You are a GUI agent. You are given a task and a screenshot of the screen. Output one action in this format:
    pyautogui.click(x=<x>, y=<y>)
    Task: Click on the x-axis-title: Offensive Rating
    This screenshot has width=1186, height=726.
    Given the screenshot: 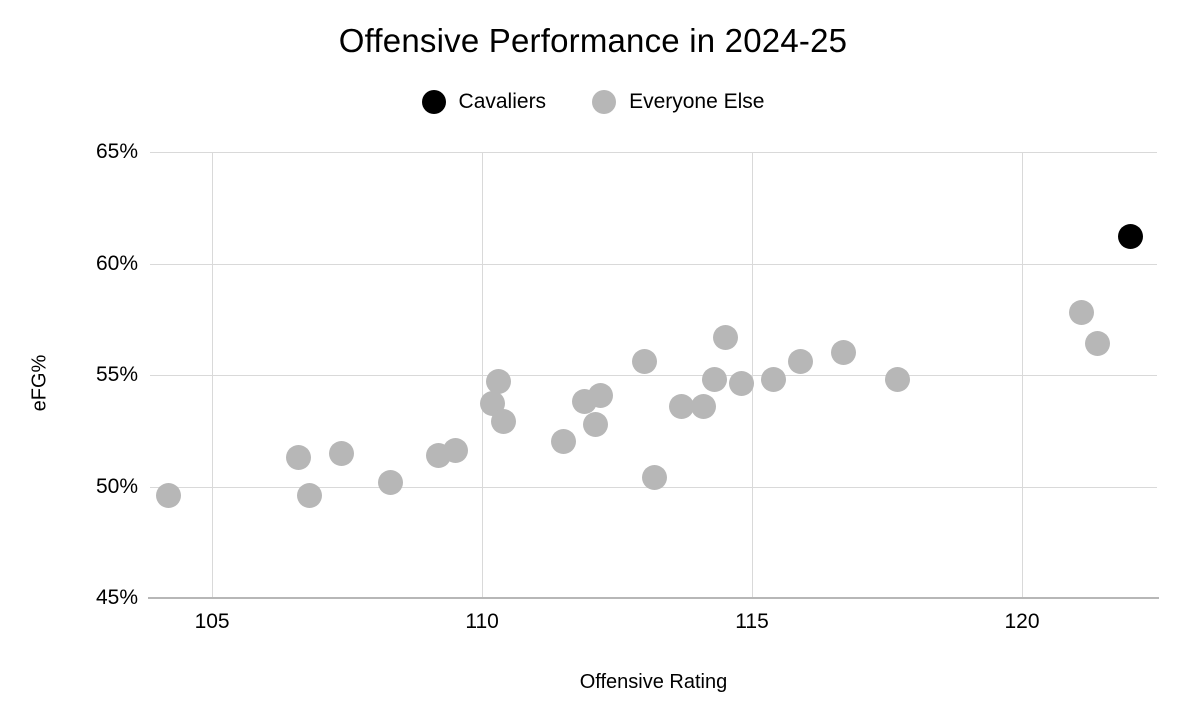 What is the action you would take?
    pyautogui.click(x=653, y=682)
    